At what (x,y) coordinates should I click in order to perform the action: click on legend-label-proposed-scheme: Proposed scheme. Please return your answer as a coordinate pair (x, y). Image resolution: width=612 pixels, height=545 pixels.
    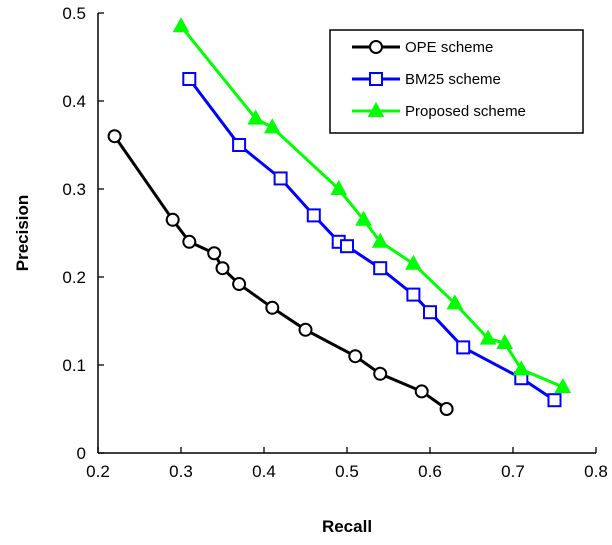
    Looking at the image, I should click on (465, 111).